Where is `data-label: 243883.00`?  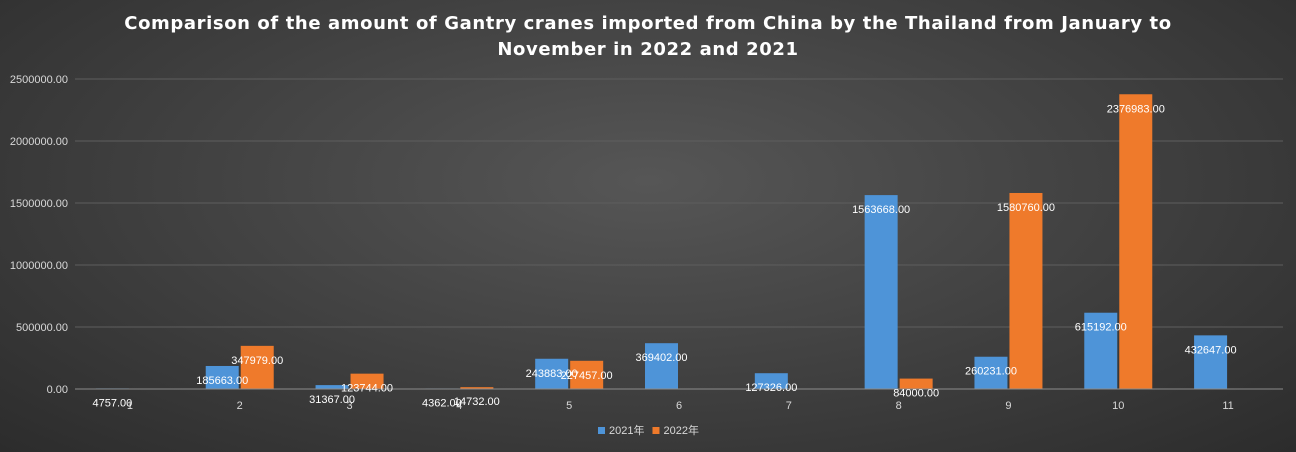 data-label: 243883.00 is located at coordinates (552, 374).